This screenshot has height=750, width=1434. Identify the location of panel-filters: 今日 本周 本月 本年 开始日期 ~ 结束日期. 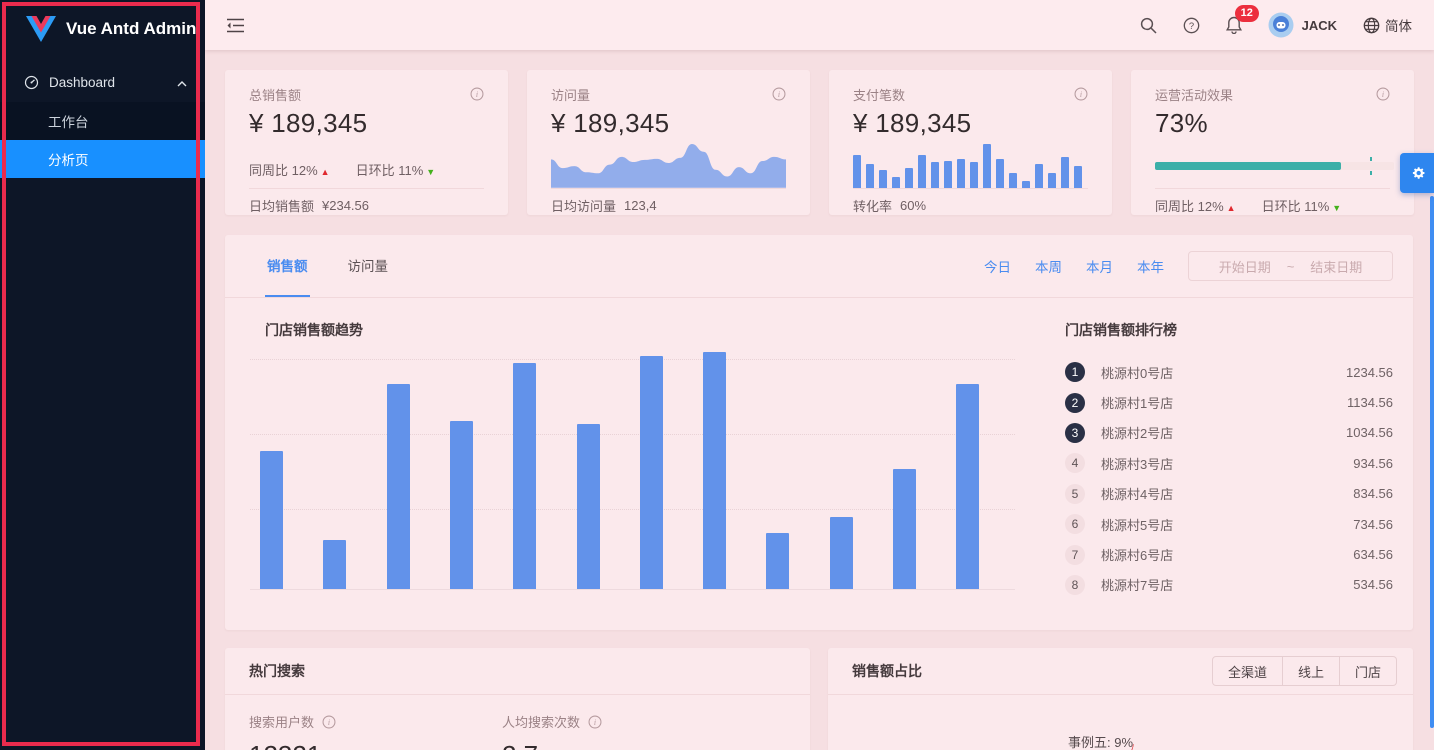
(1188, 266).